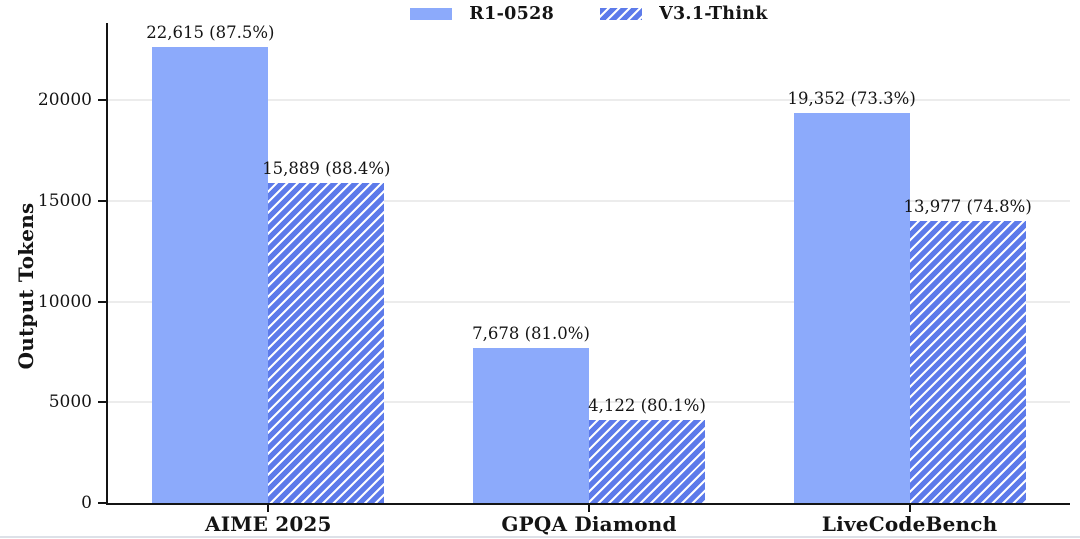  What do you see at coordinates (851, 98) in the screenshot?
I see `bar-value-label-r1-0528-livecodebench: 19,352 (73.3%)` at bounding box center [851, 98].